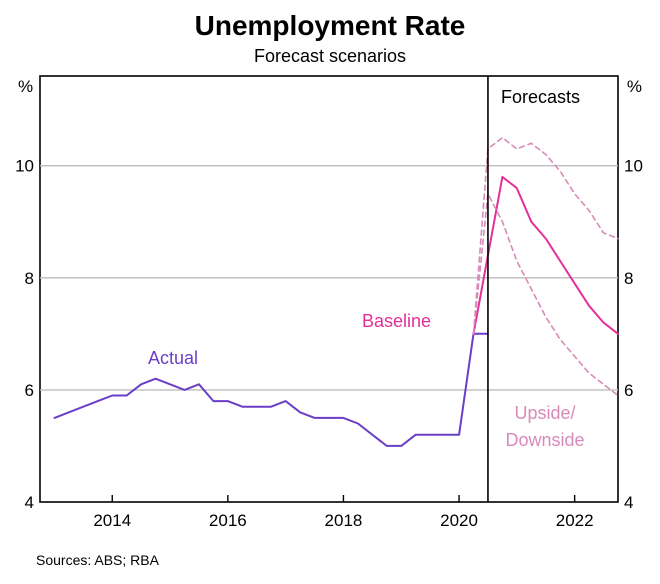  I want to click on chart-title: Unemployment Rate, so click(330, 25).